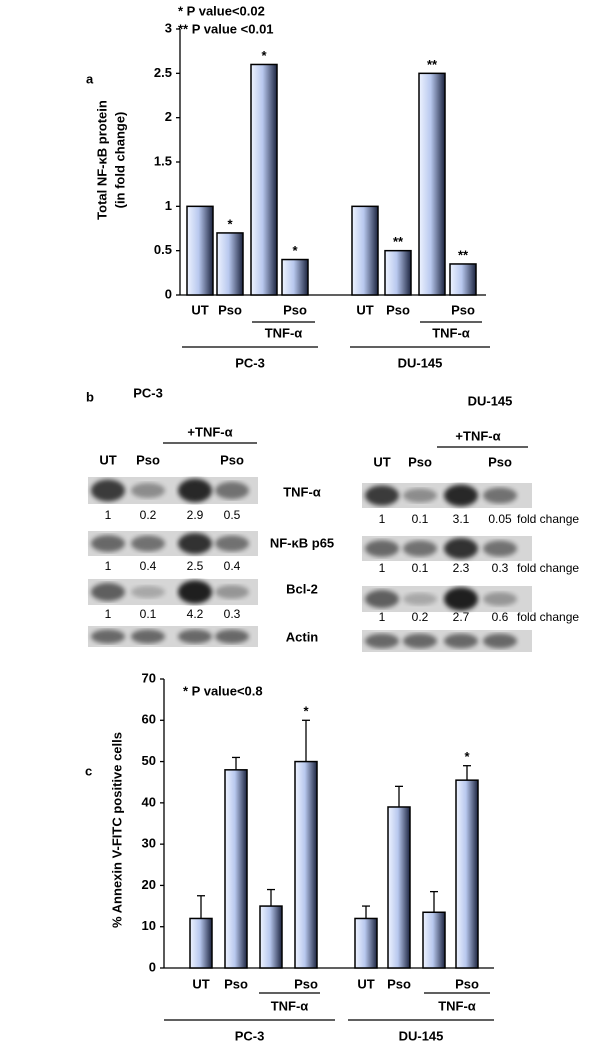 This screenshot has height=1042, width=612. I want to click on panel-label: c, so click(88, 770).